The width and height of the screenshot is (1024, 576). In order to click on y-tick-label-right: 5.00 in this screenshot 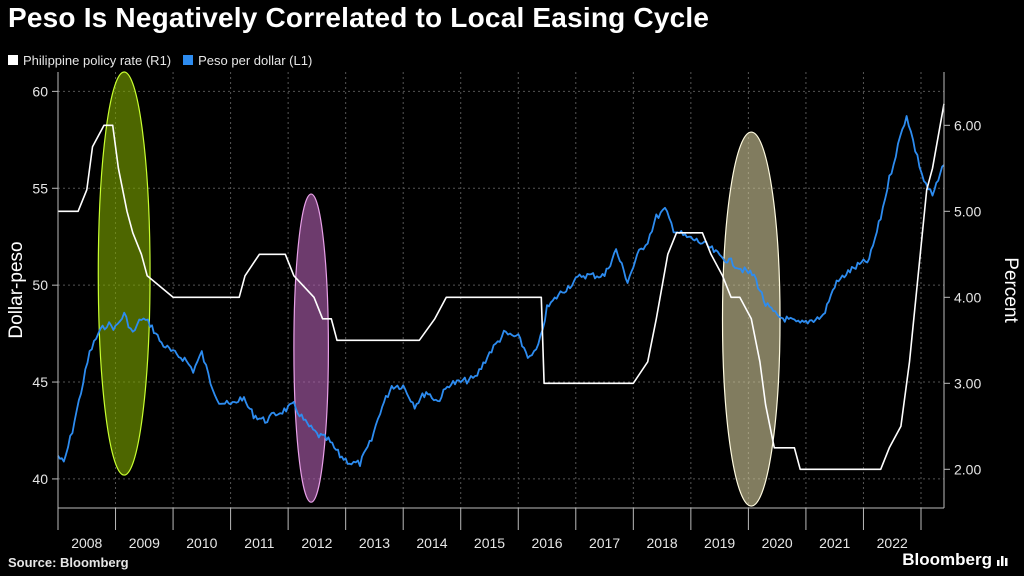, I will do `click(967, 211)`.